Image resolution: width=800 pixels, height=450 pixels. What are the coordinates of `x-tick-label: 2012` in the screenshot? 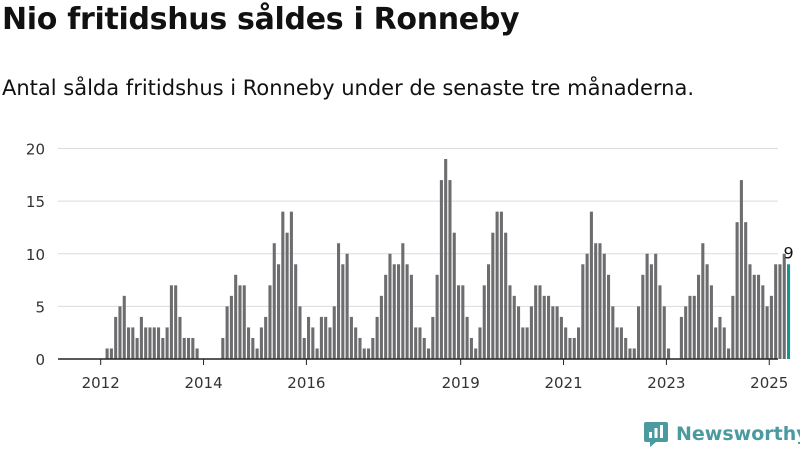 It's located at (101, 383).